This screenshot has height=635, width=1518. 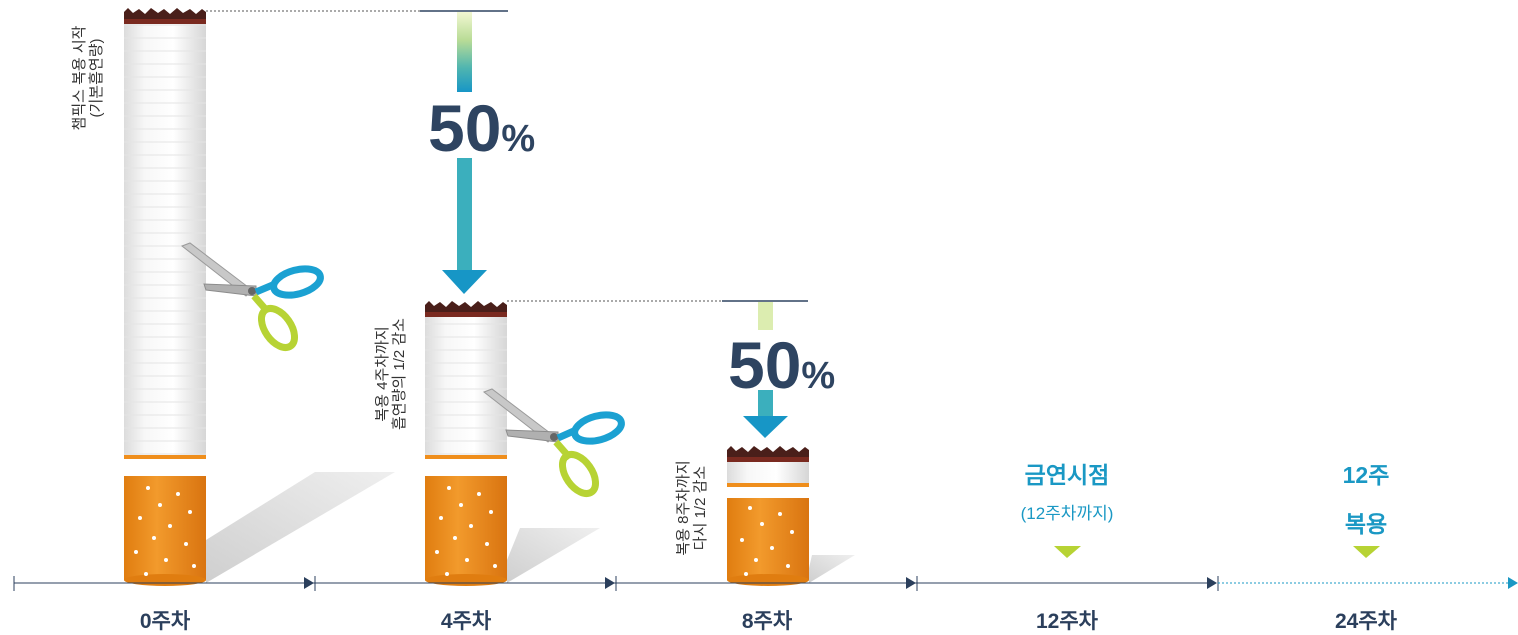 I want to click on treatment-label: 복용, so click(x=1366, y=524).